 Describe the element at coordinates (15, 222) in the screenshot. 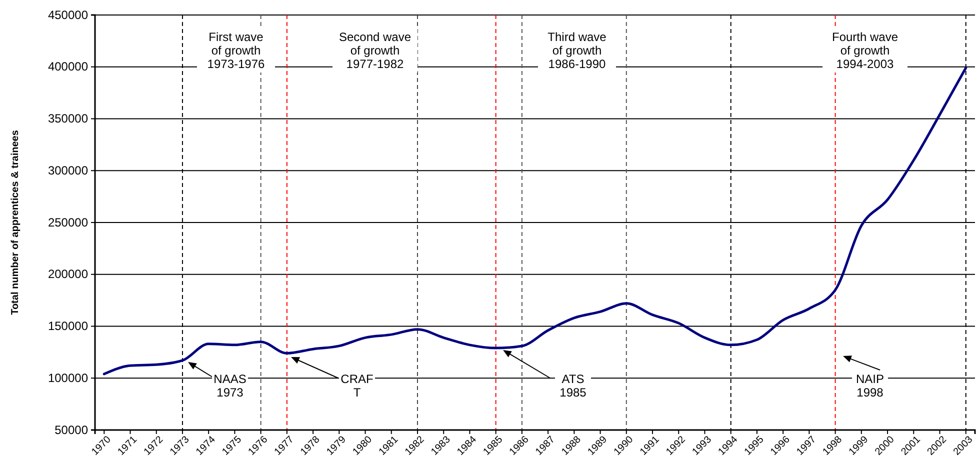

I see `y-axis-title: Total number of apprentices & trainees` at that location.